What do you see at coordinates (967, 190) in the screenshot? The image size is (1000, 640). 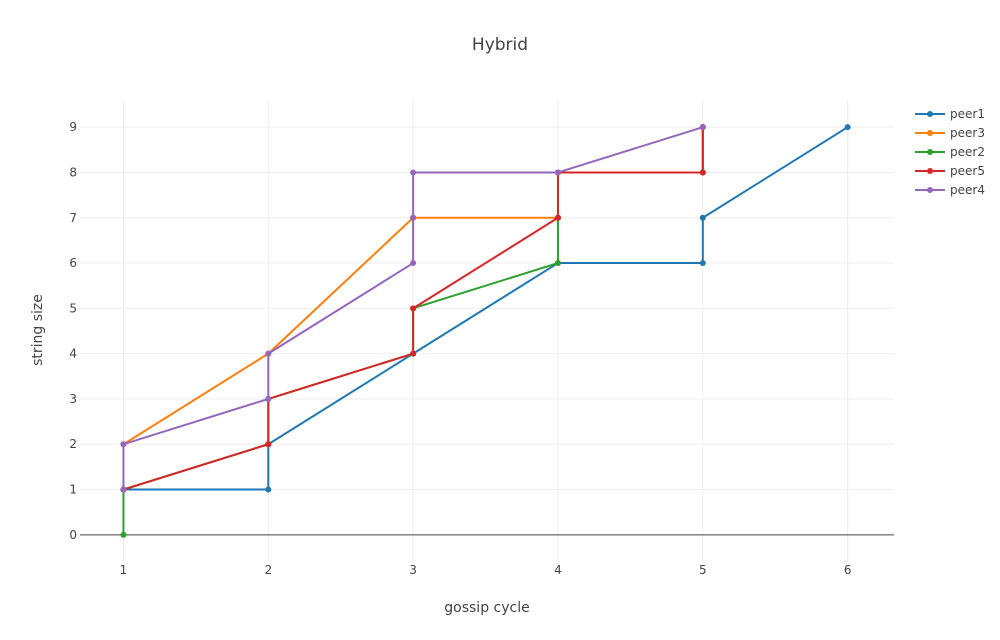 I see `legend-label: peer4` at bounding box center [967, 190].